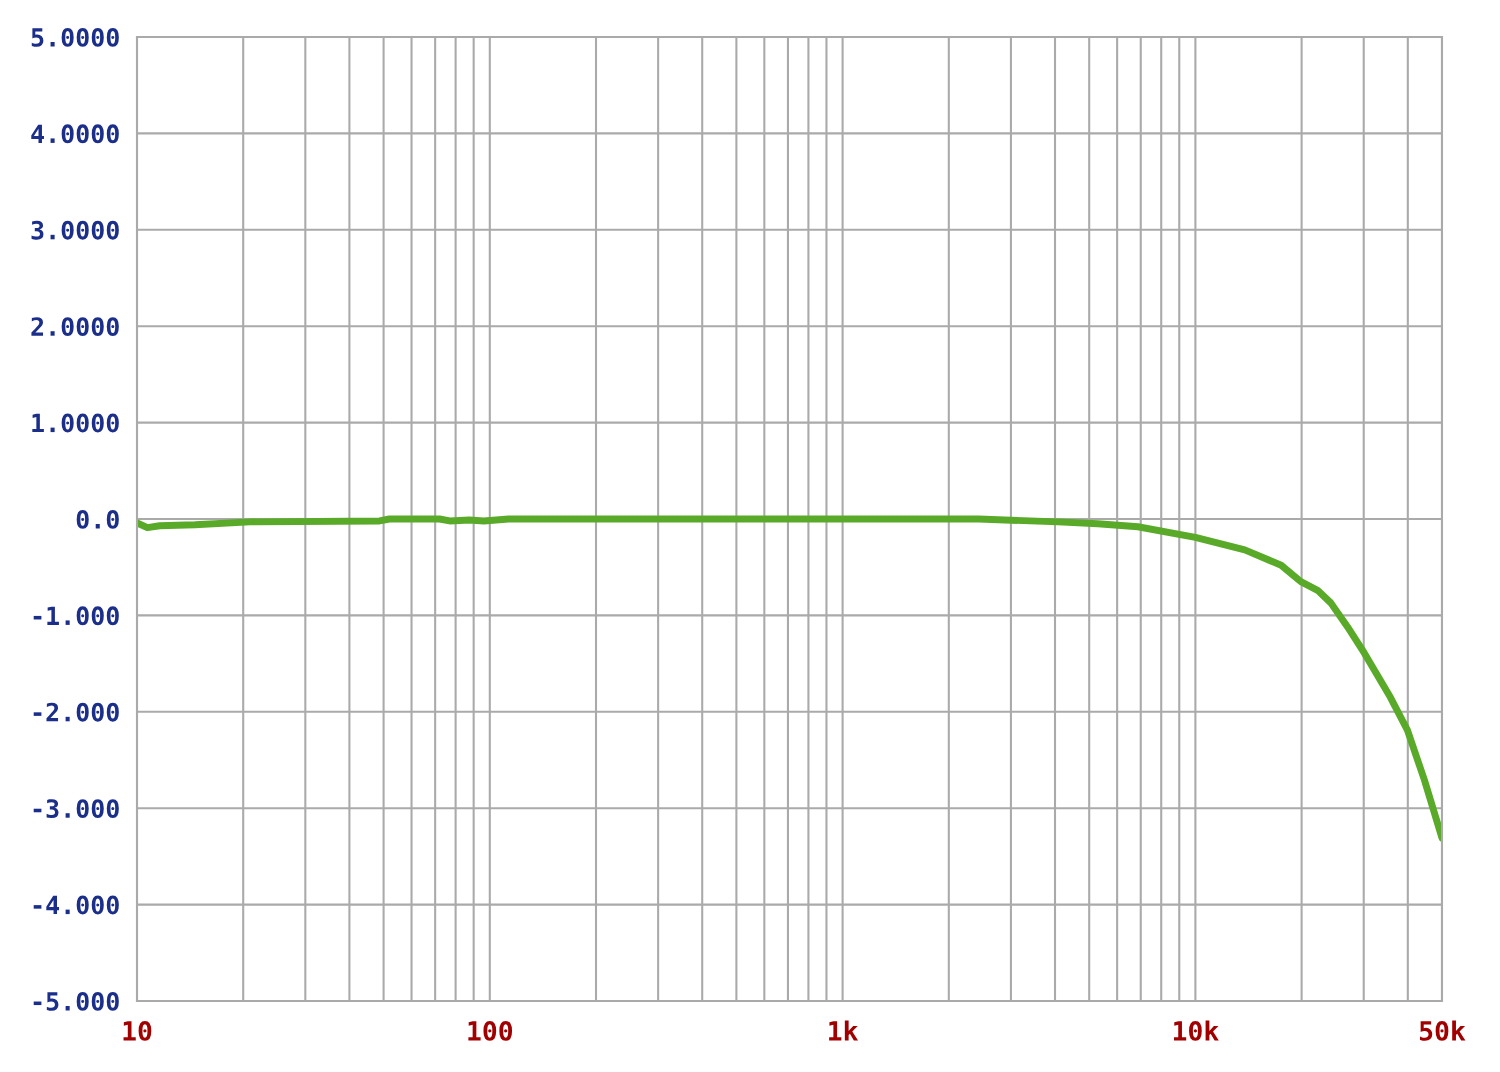 Image resolution: width=1500 pixels, height=1072 pixels. I want to click on y-tick-label: 4.0000, so click(75, 134).